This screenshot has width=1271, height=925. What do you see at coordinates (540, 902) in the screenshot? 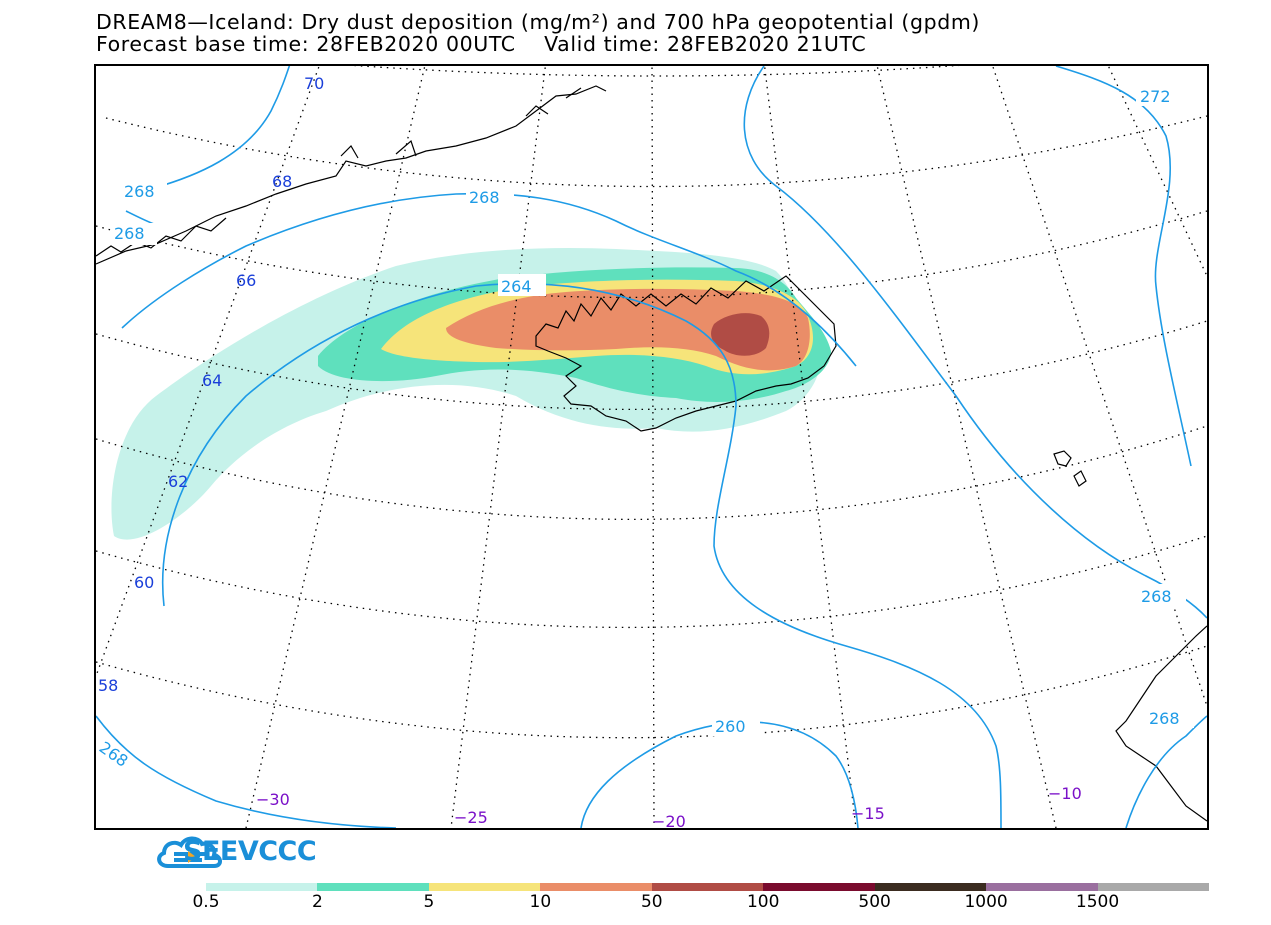
I see `colorbar-tick-label: 10` at bounding box center [540, 902].